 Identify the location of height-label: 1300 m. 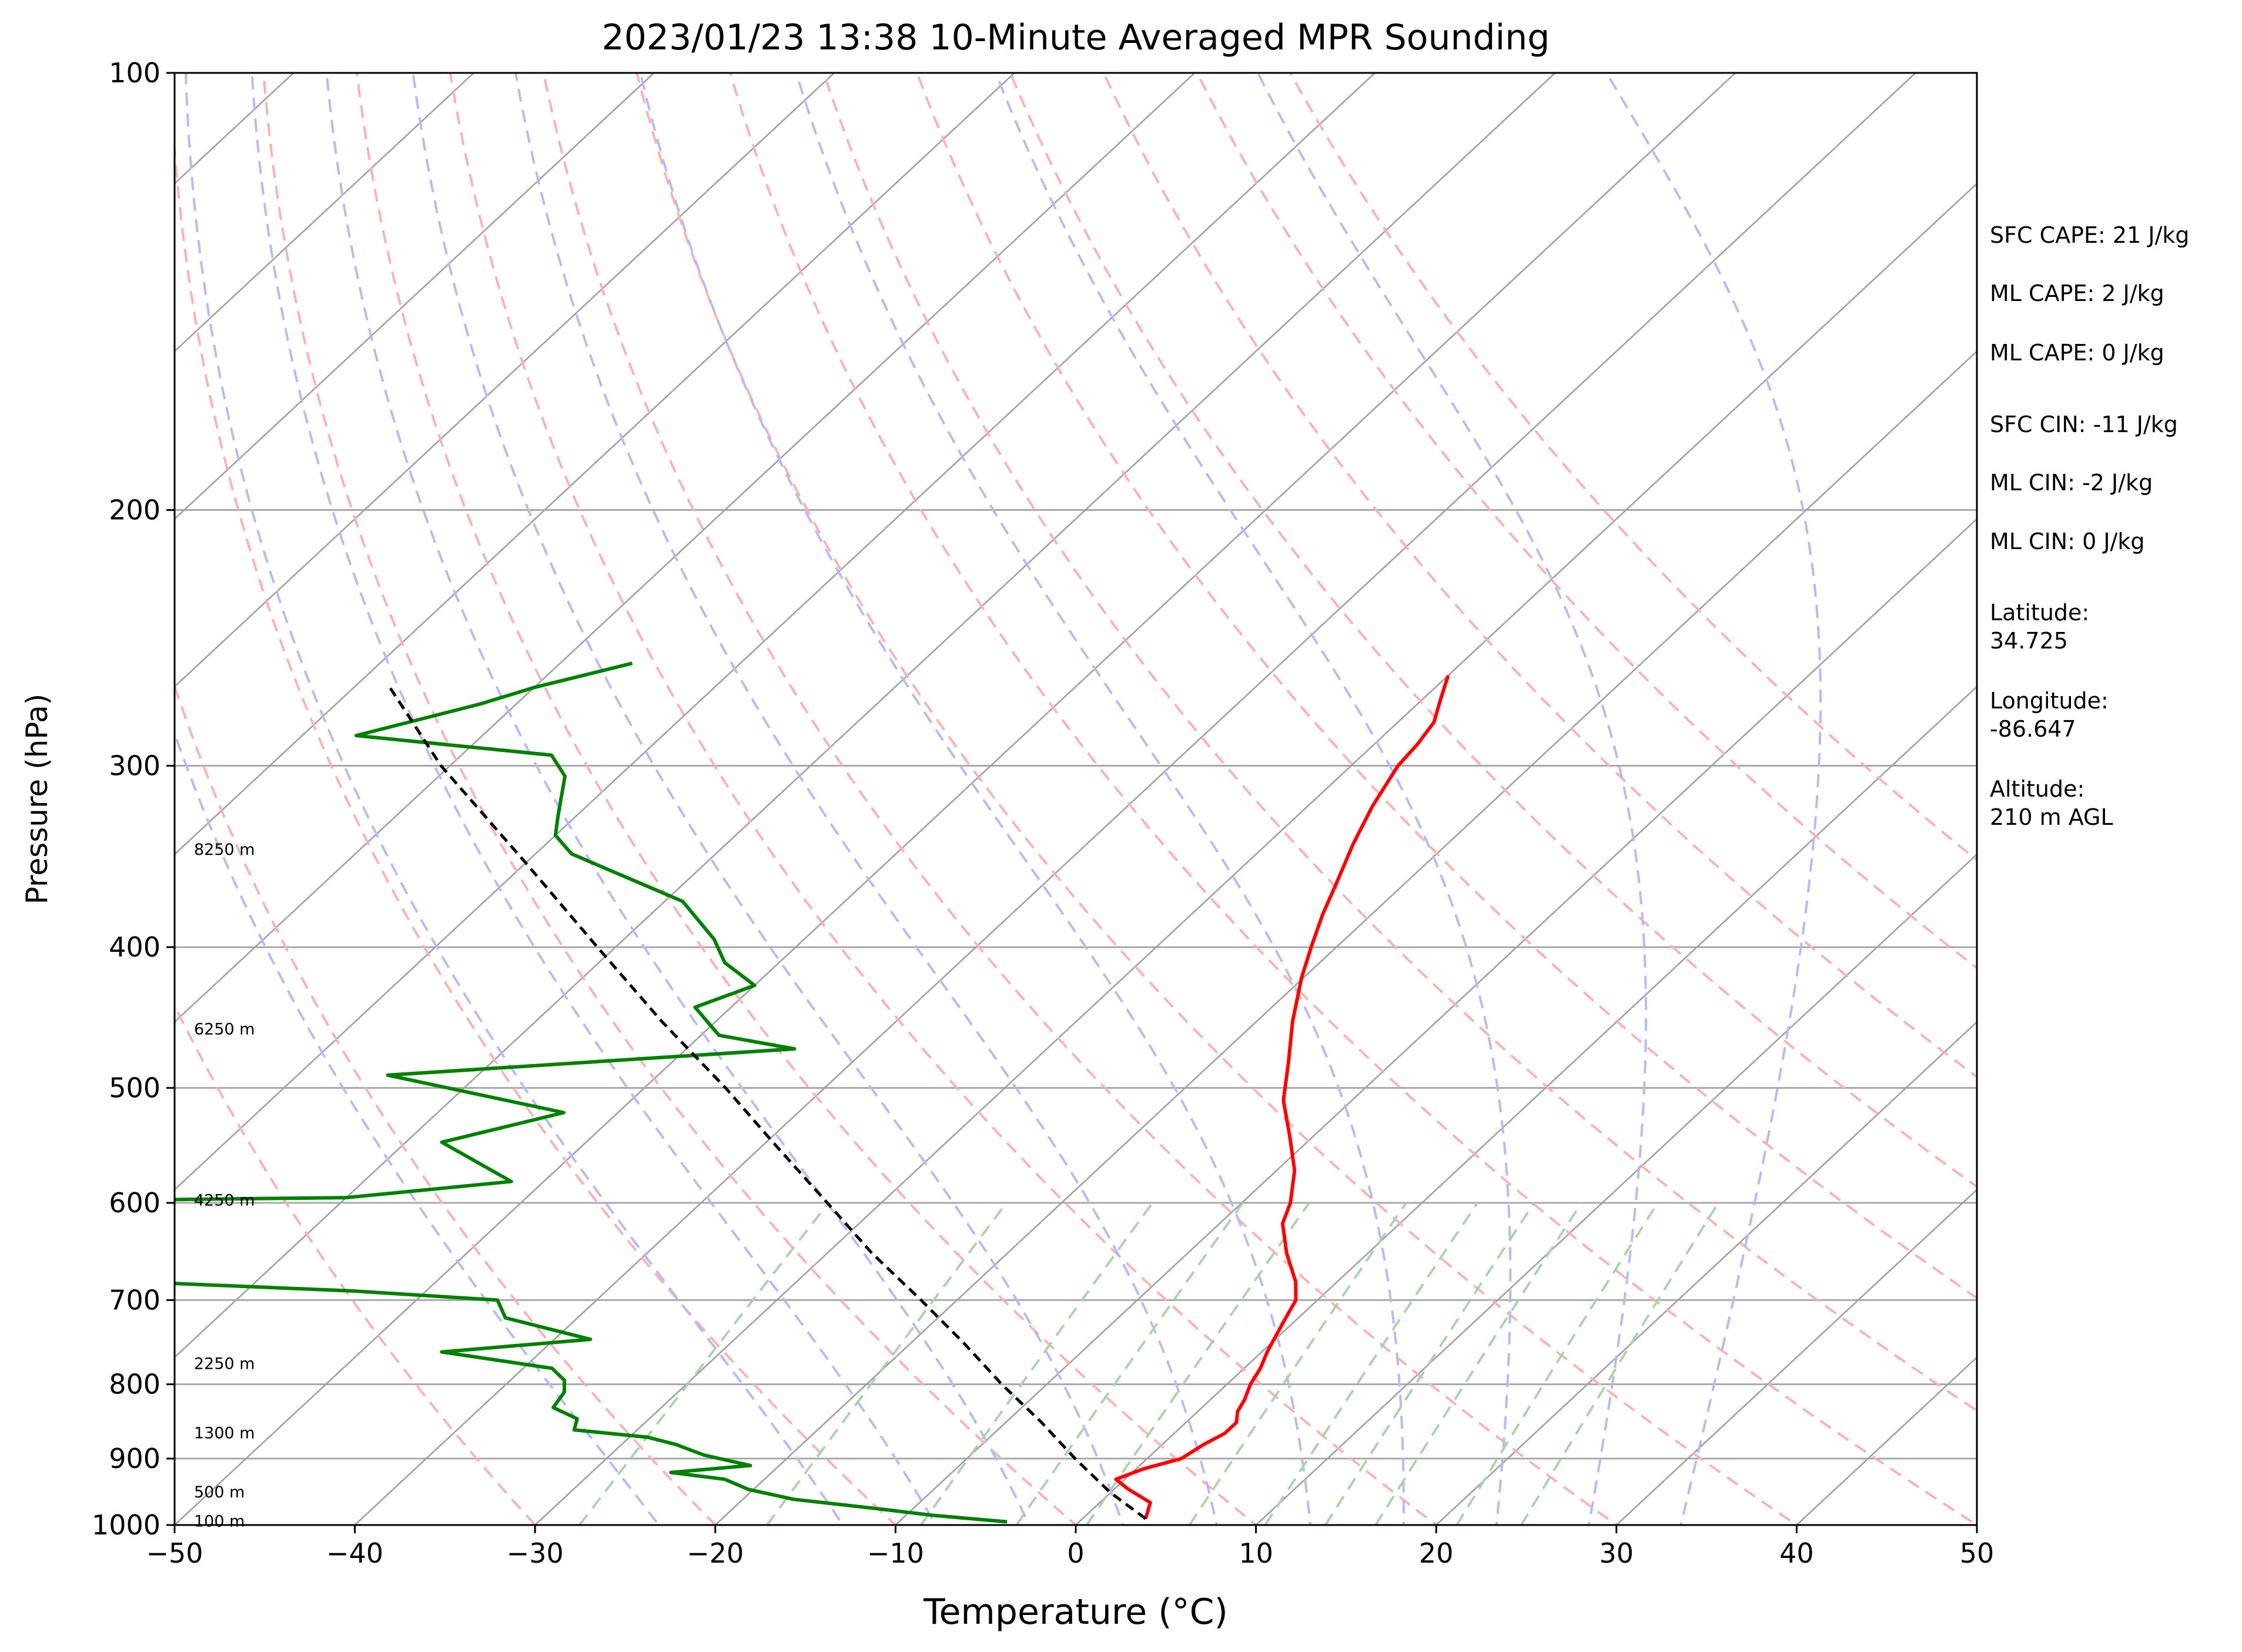
(225, 1433).